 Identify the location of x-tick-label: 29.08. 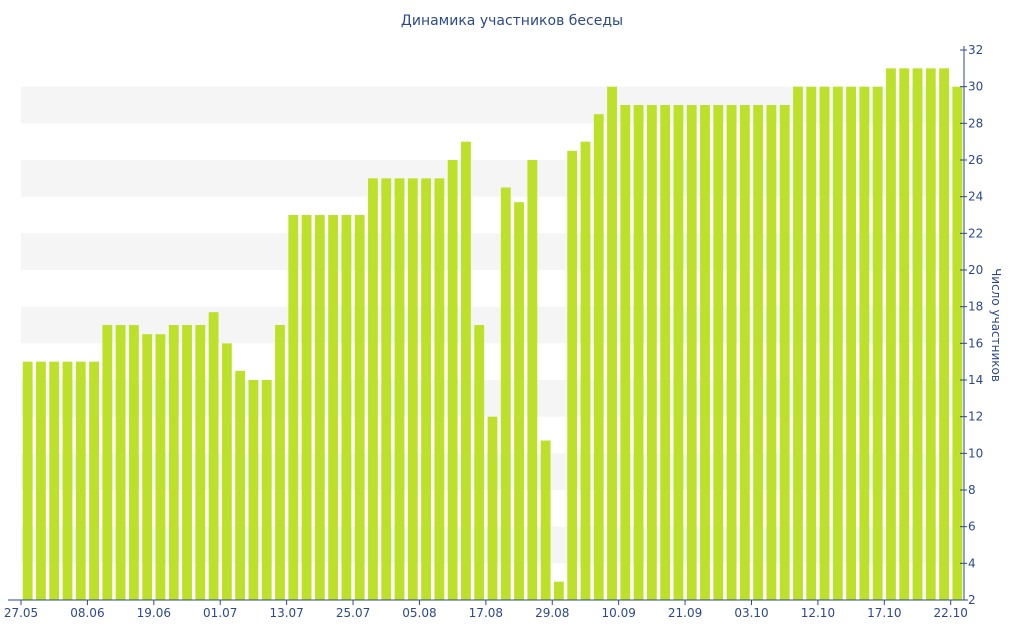
(552, 613).